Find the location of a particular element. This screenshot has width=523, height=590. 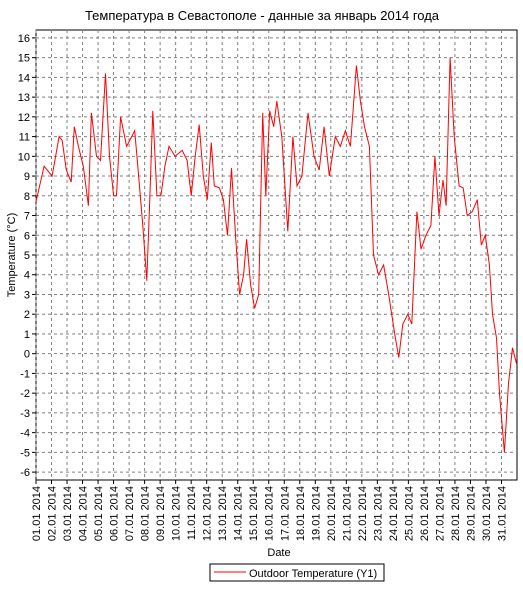

x-tick-label: 09.01 2014 is located at coordinates (161, 513).